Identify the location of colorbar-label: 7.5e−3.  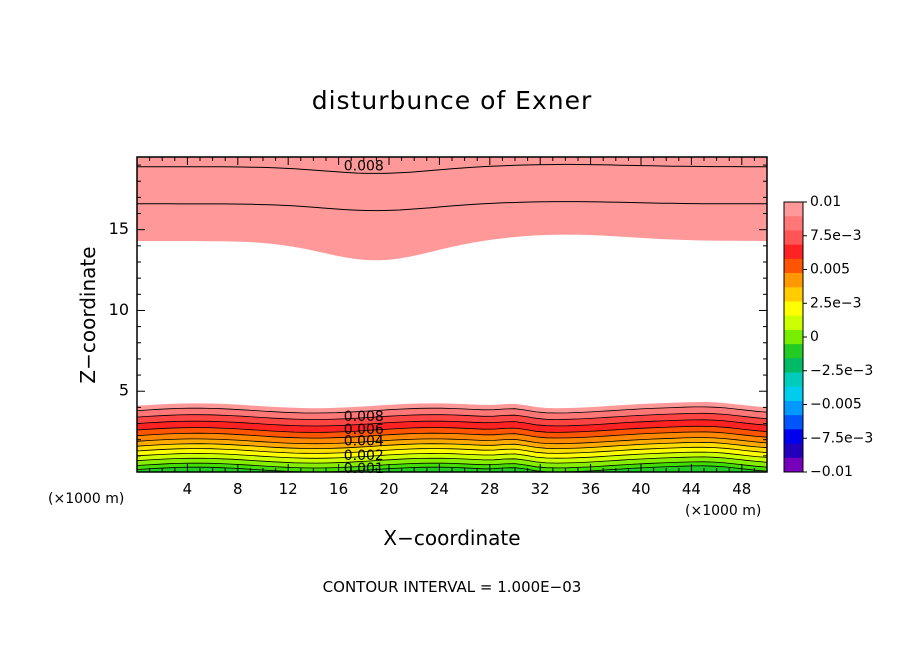
(836, 236).